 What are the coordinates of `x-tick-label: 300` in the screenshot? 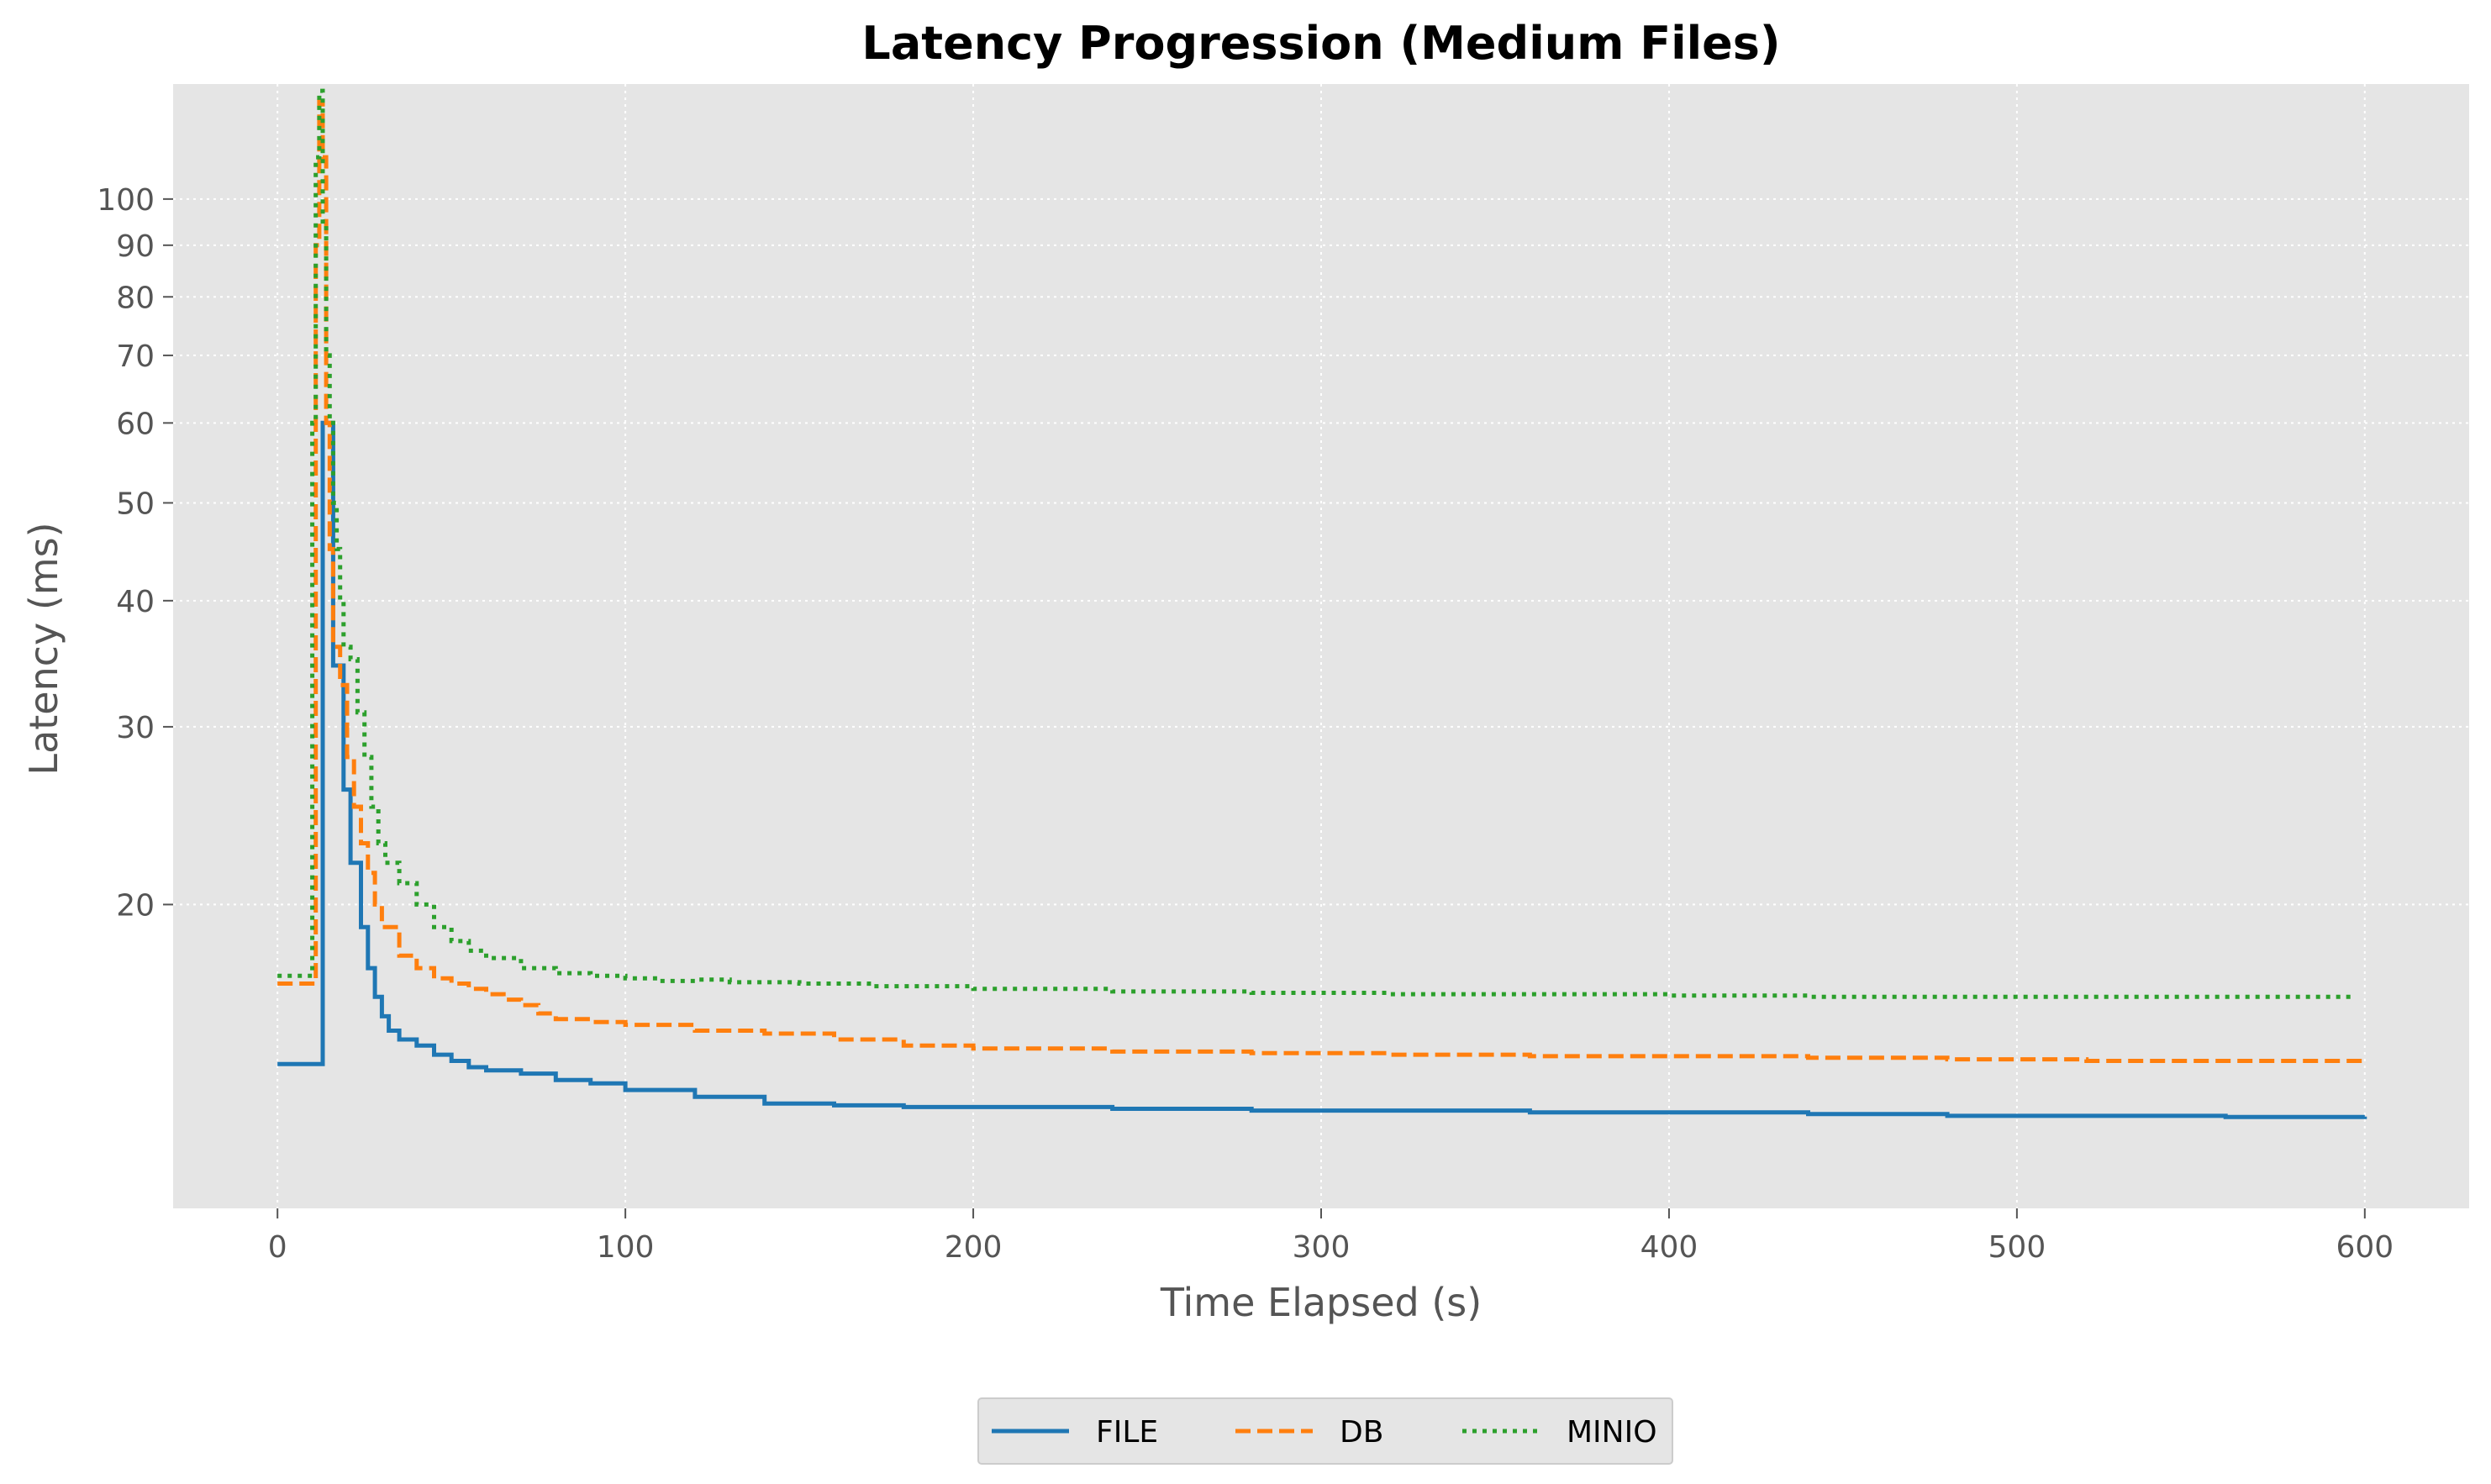 It's located at (1322, 1247).